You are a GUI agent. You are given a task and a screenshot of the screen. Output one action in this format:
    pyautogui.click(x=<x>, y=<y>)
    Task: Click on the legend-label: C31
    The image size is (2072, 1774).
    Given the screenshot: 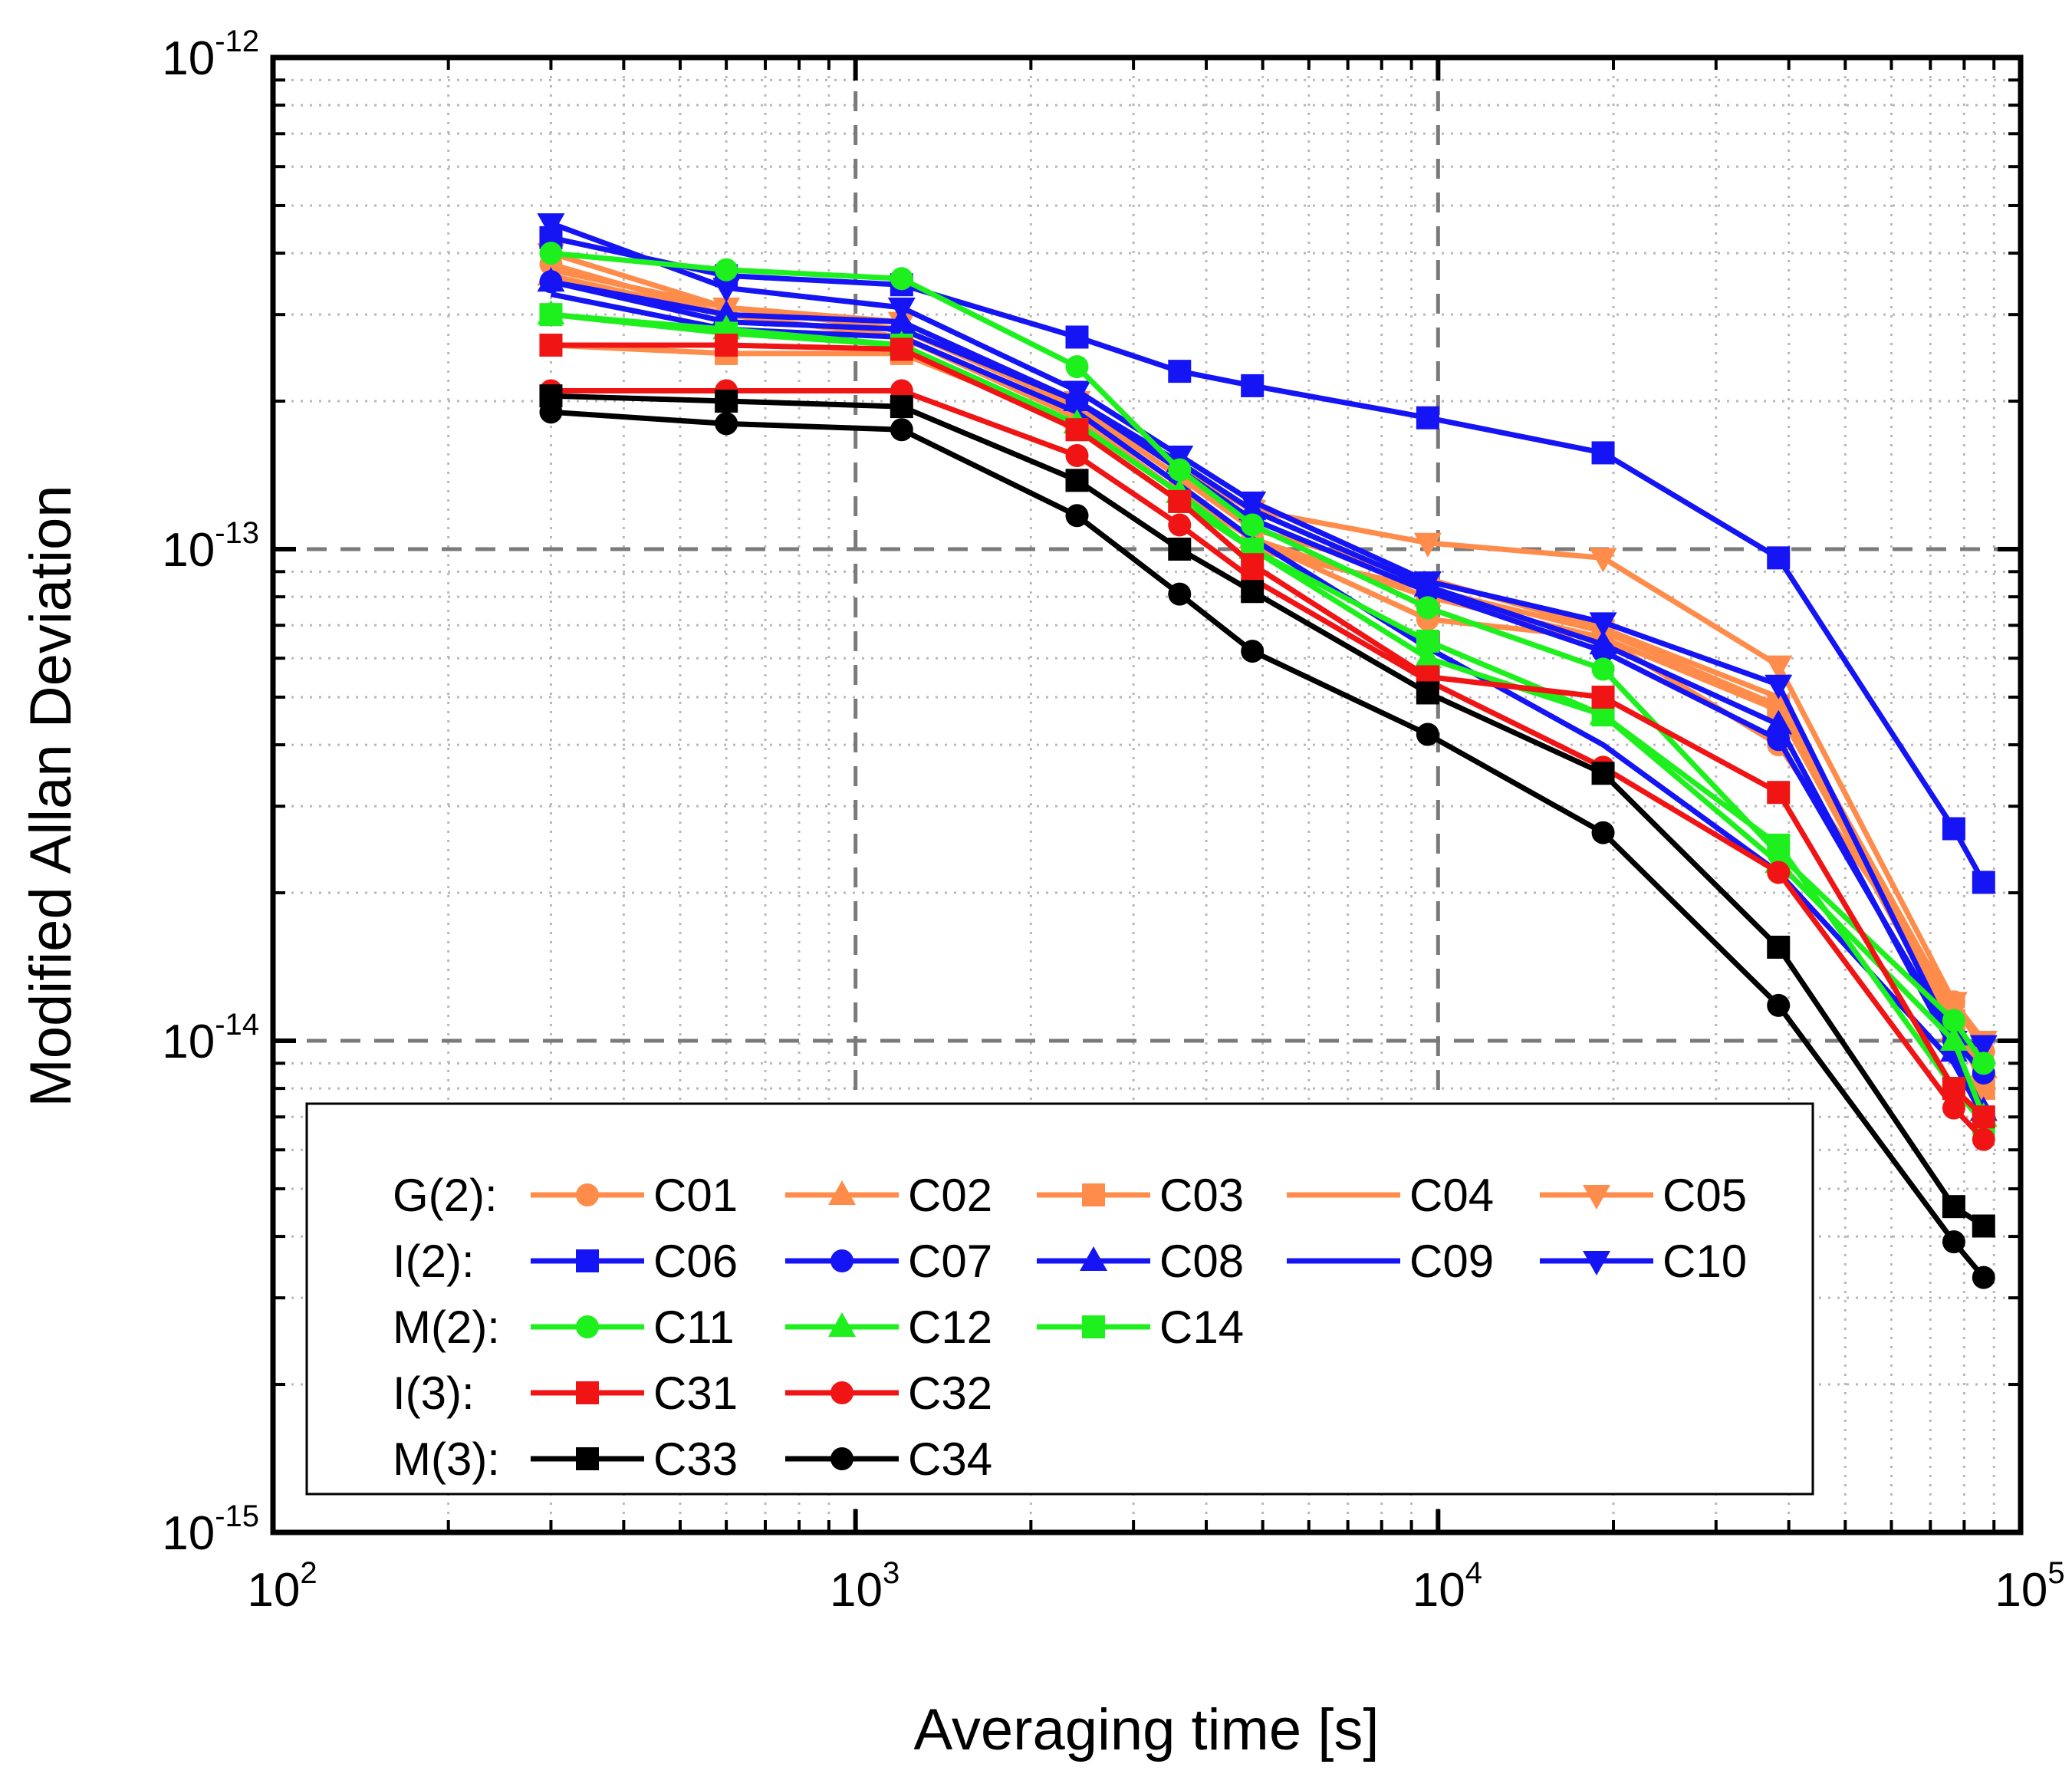 What is the action you would take?
    pyautogui.click(x=695, y=1393)
    